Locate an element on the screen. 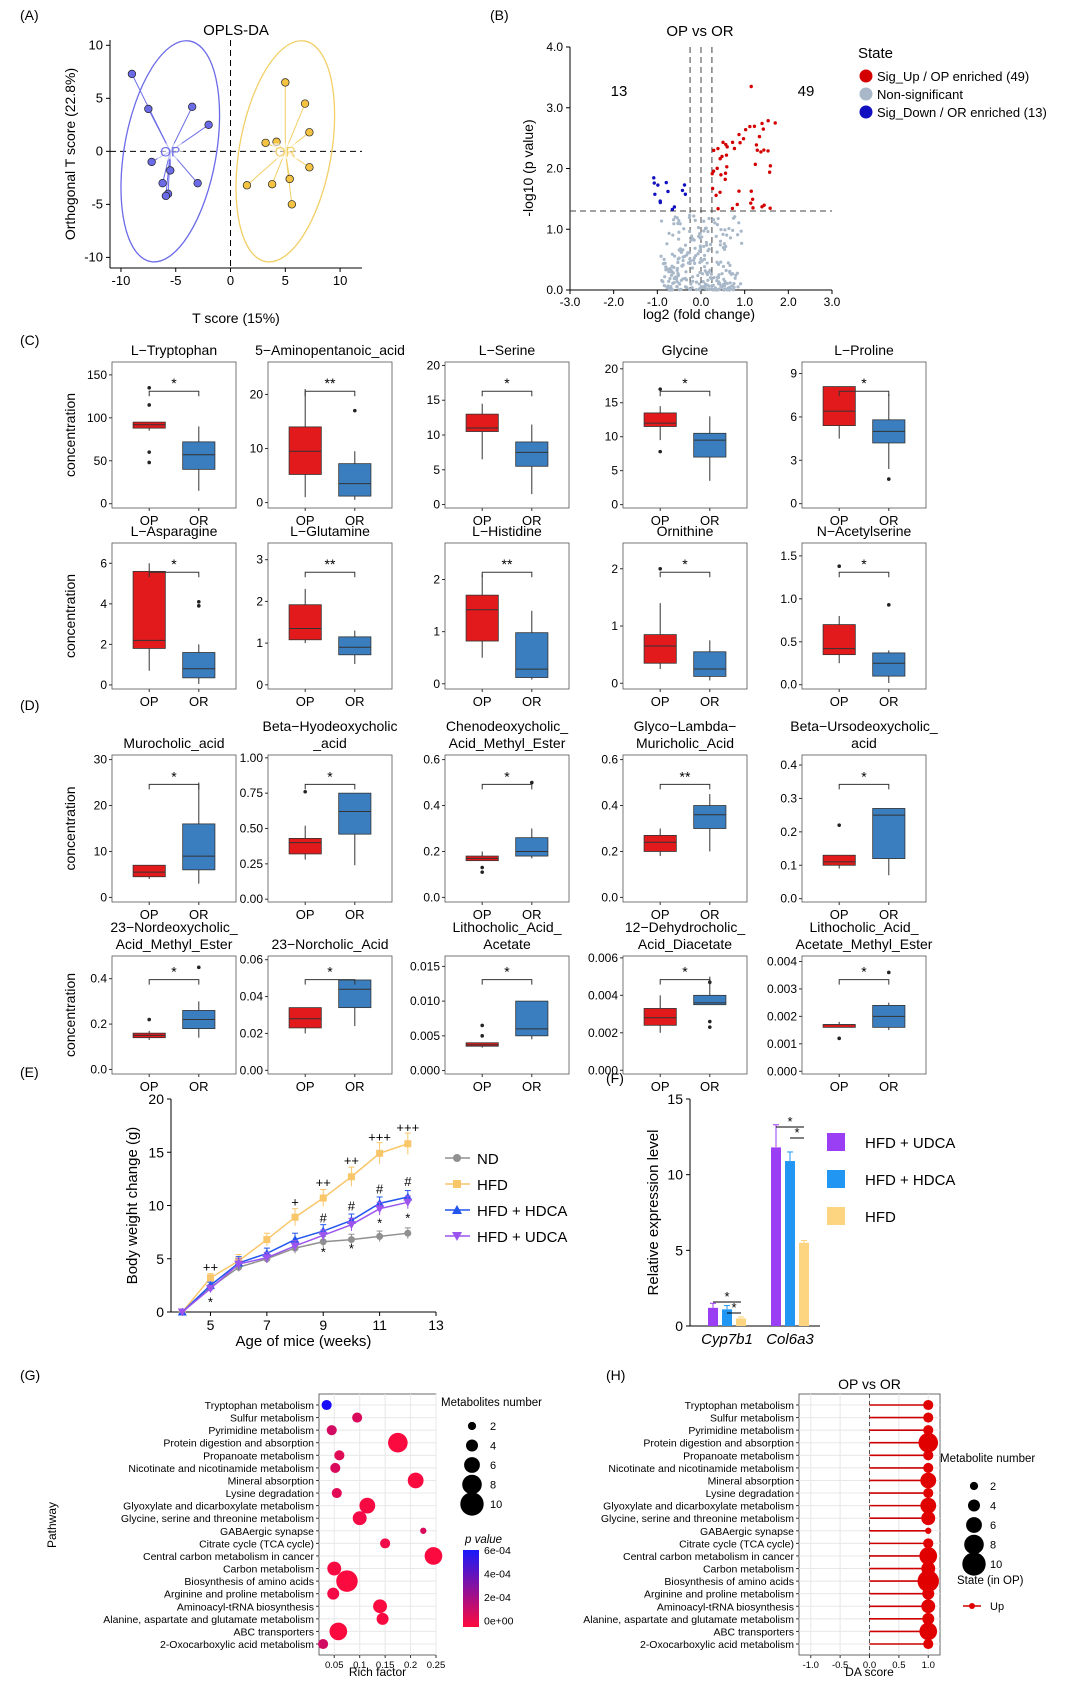 The image size is (1080, 1682). y-tick-label: 0.04 is located at coordinates (252, 997).